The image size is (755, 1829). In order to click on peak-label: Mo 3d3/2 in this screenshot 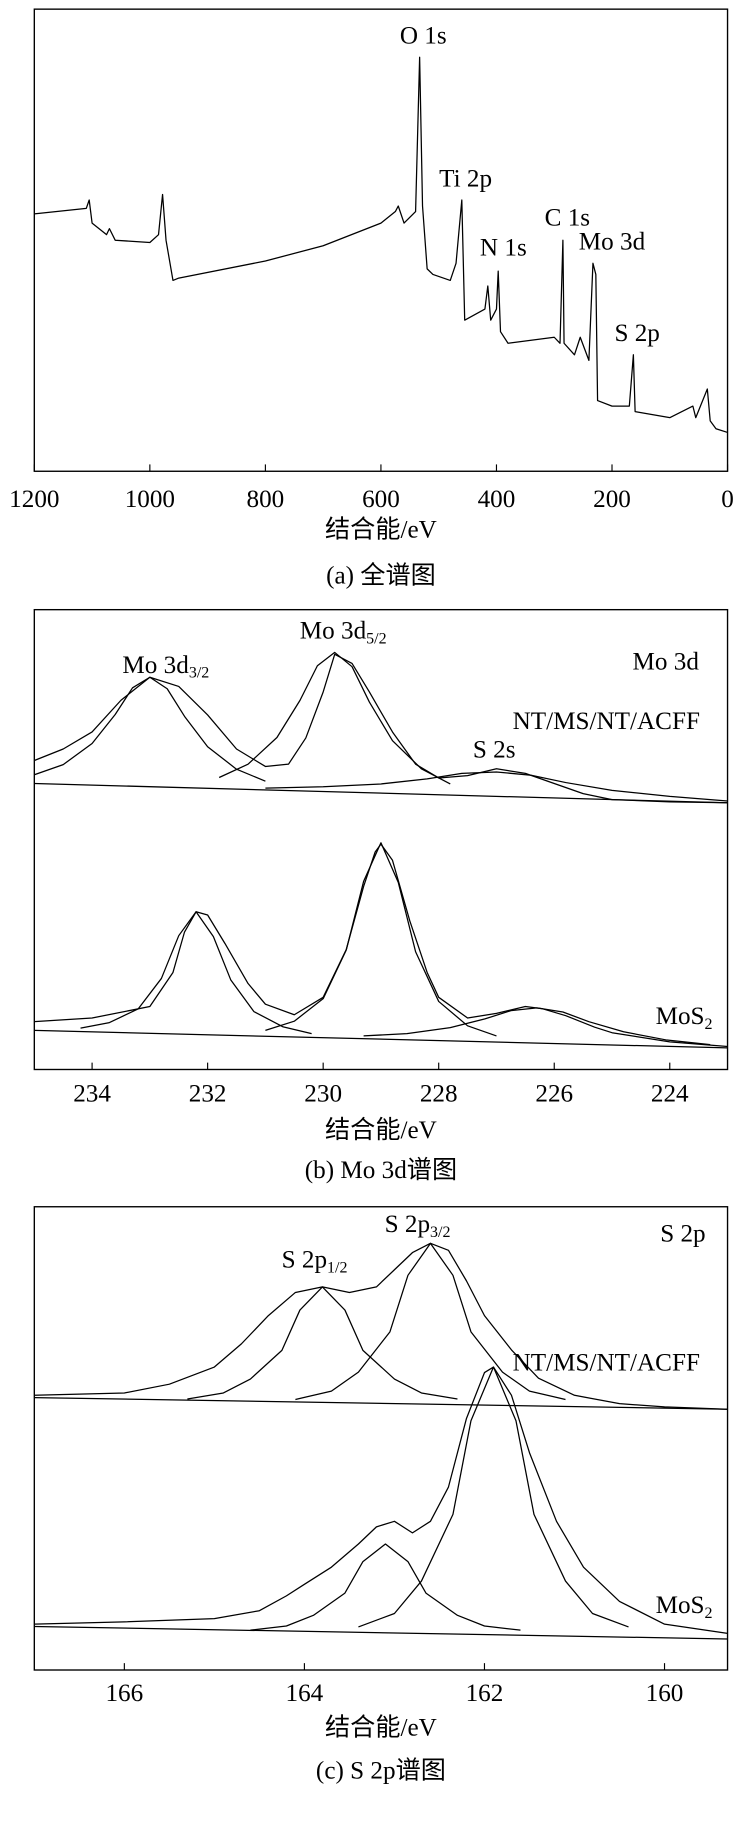, I will do `click(165, 667)`.